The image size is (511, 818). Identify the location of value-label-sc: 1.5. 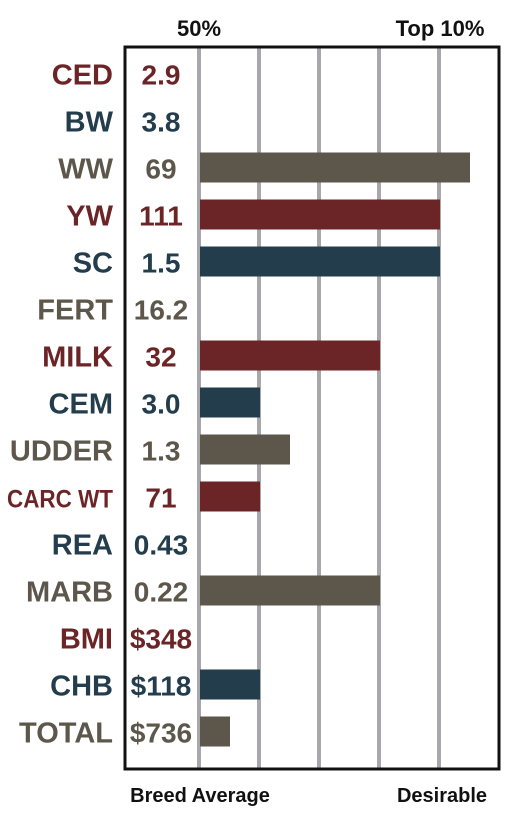
(161, 263).